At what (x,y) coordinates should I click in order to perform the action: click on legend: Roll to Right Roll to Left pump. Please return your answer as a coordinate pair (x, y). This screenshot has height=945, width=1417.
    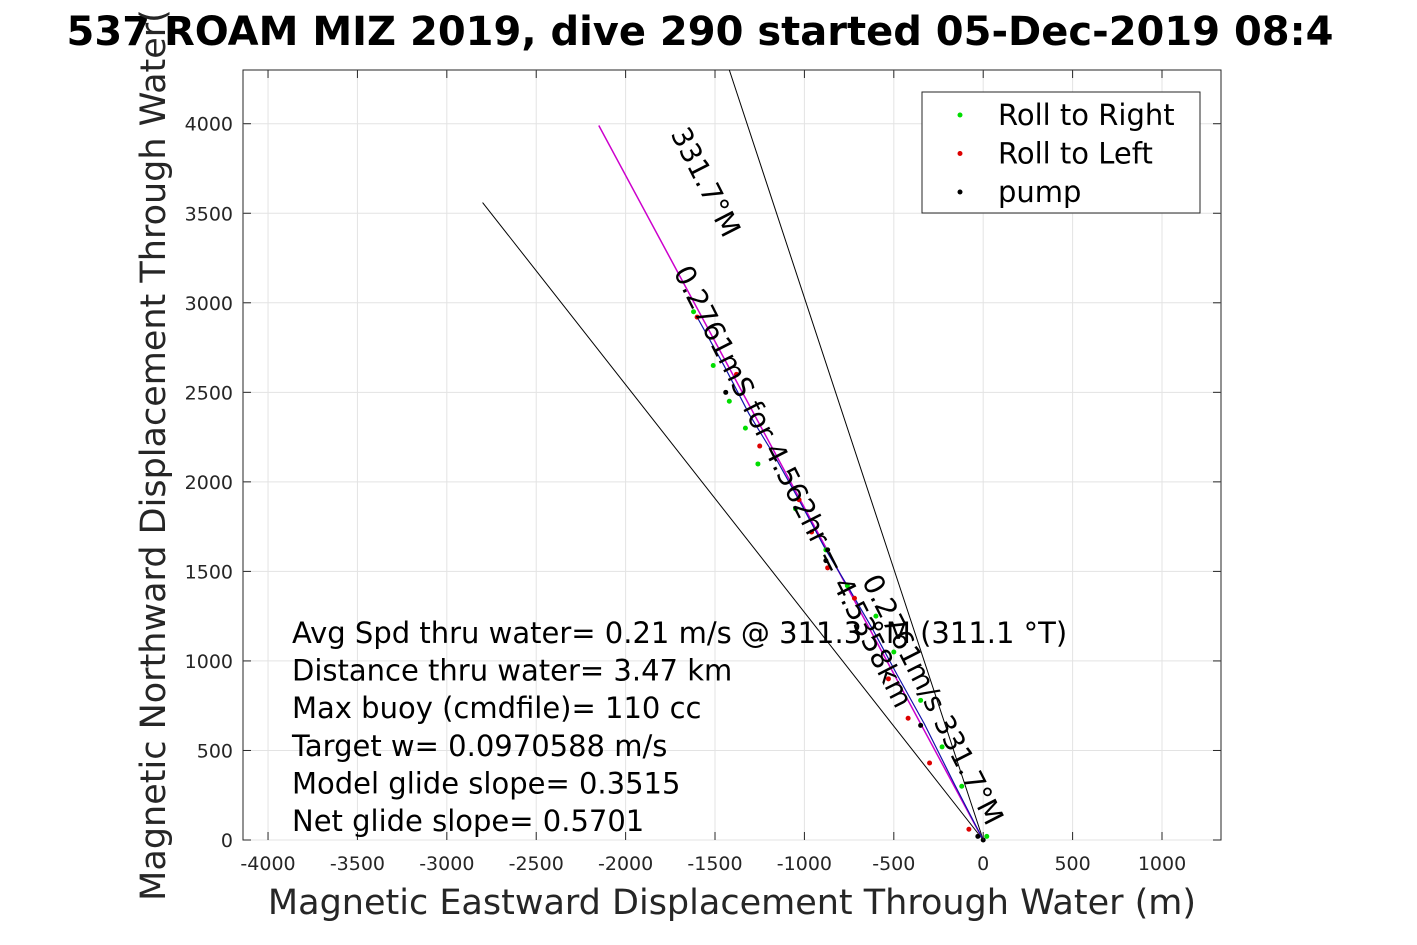
    Looking at the image, I should click on (1061, 152).